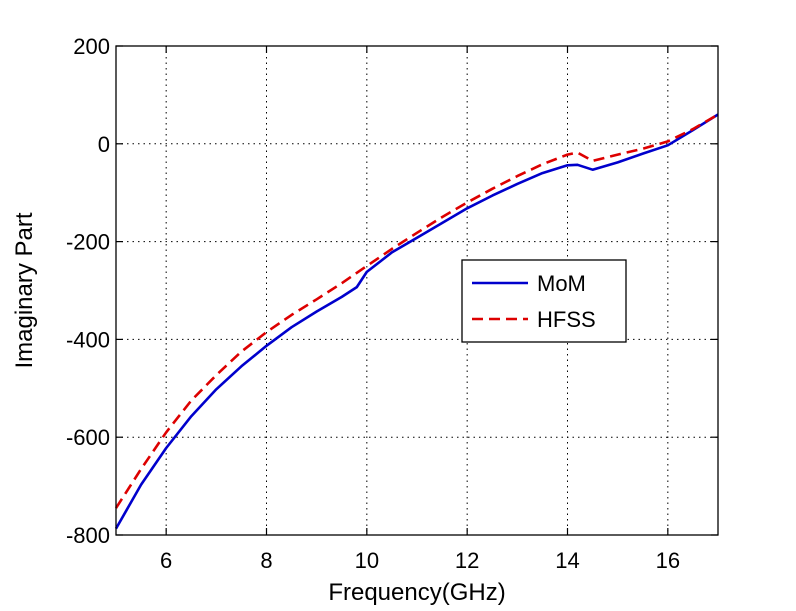  What do you see at coordinates (420, 560) in the screenshot?
I see `x-tick-labels: 6 8 10 12 14 16` at bounding box center [420, 560].